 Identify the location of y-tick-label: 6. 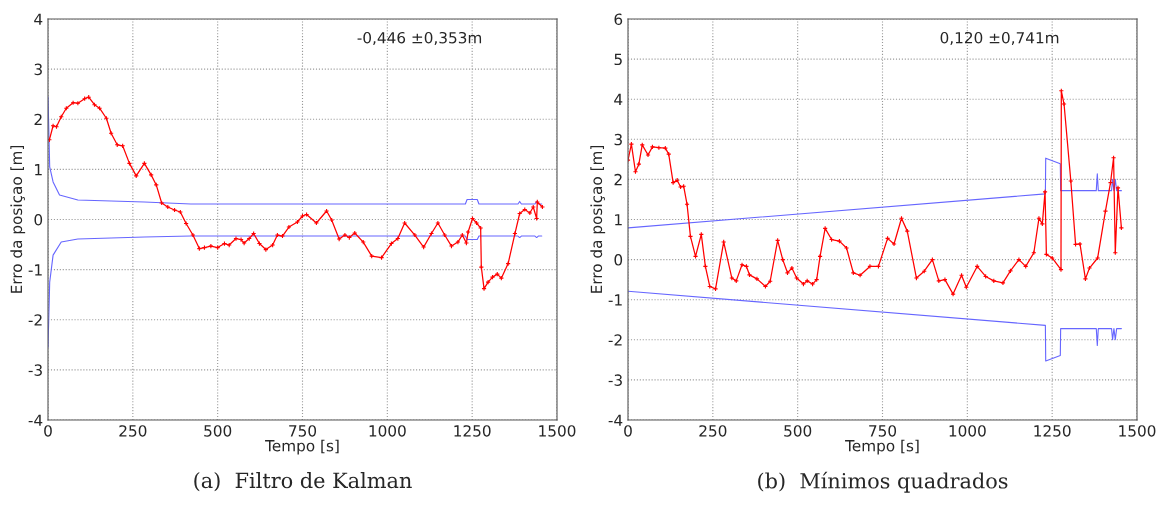
(618, 19).